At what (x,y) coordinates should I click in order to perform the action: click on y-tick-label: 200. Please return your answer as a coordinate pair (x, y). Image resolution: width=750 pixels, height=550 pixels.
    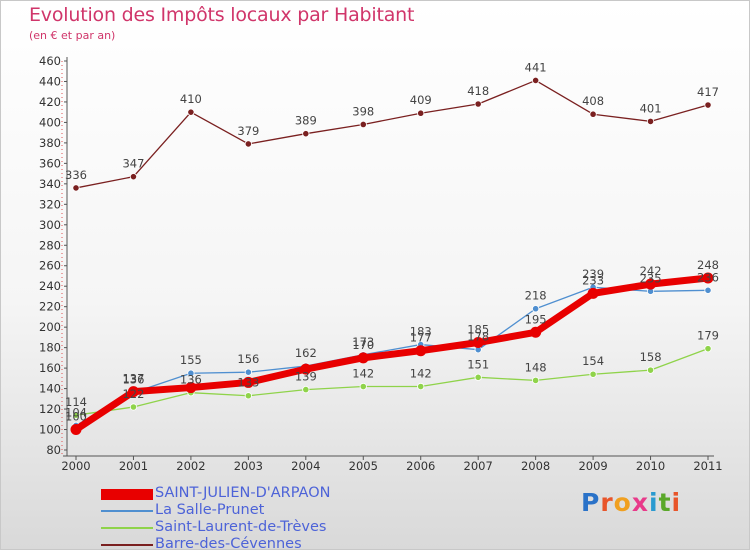
    Looking at the image, I should click on (50, 327).